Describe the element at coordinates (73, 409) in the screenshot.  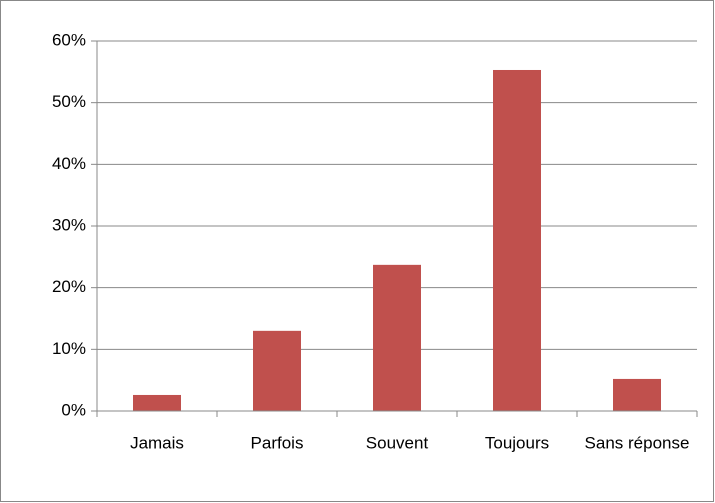
I see `y-tick-label: 0%` at that location.